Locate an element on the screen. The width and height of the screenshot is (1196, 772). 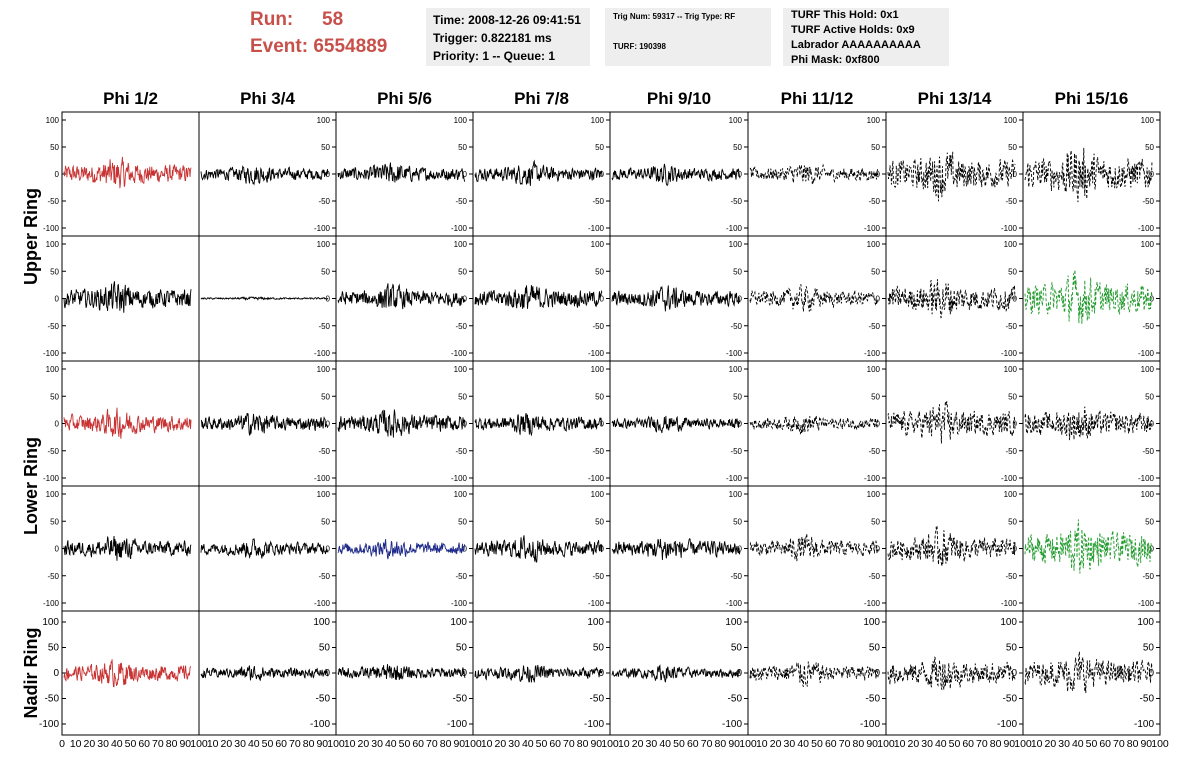
time-text: Time: 2008-12-26 09:41:51 is located at coordinates (507, 20).